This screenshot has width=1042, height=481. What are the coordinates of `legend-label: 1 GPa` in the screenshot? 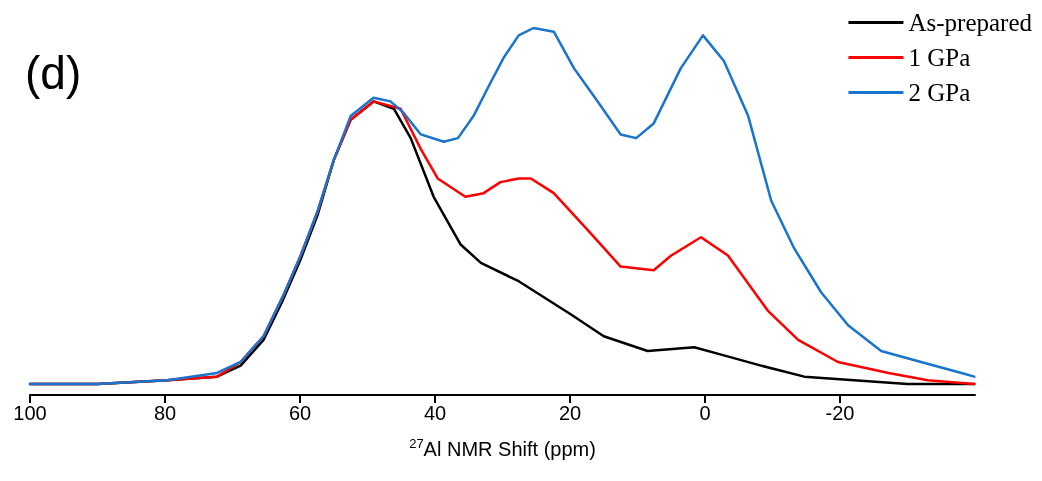 It's located at (939, 57).